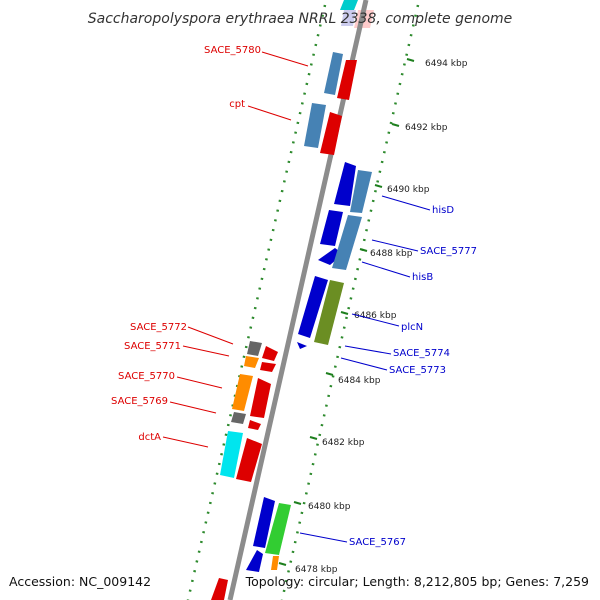 The height and width of the screenshot is (600, 600). What do you see at coordinates (375, 316) in the screenshot?
I see `tick-label: 6486 kbp` at bounding box center [375, 316].